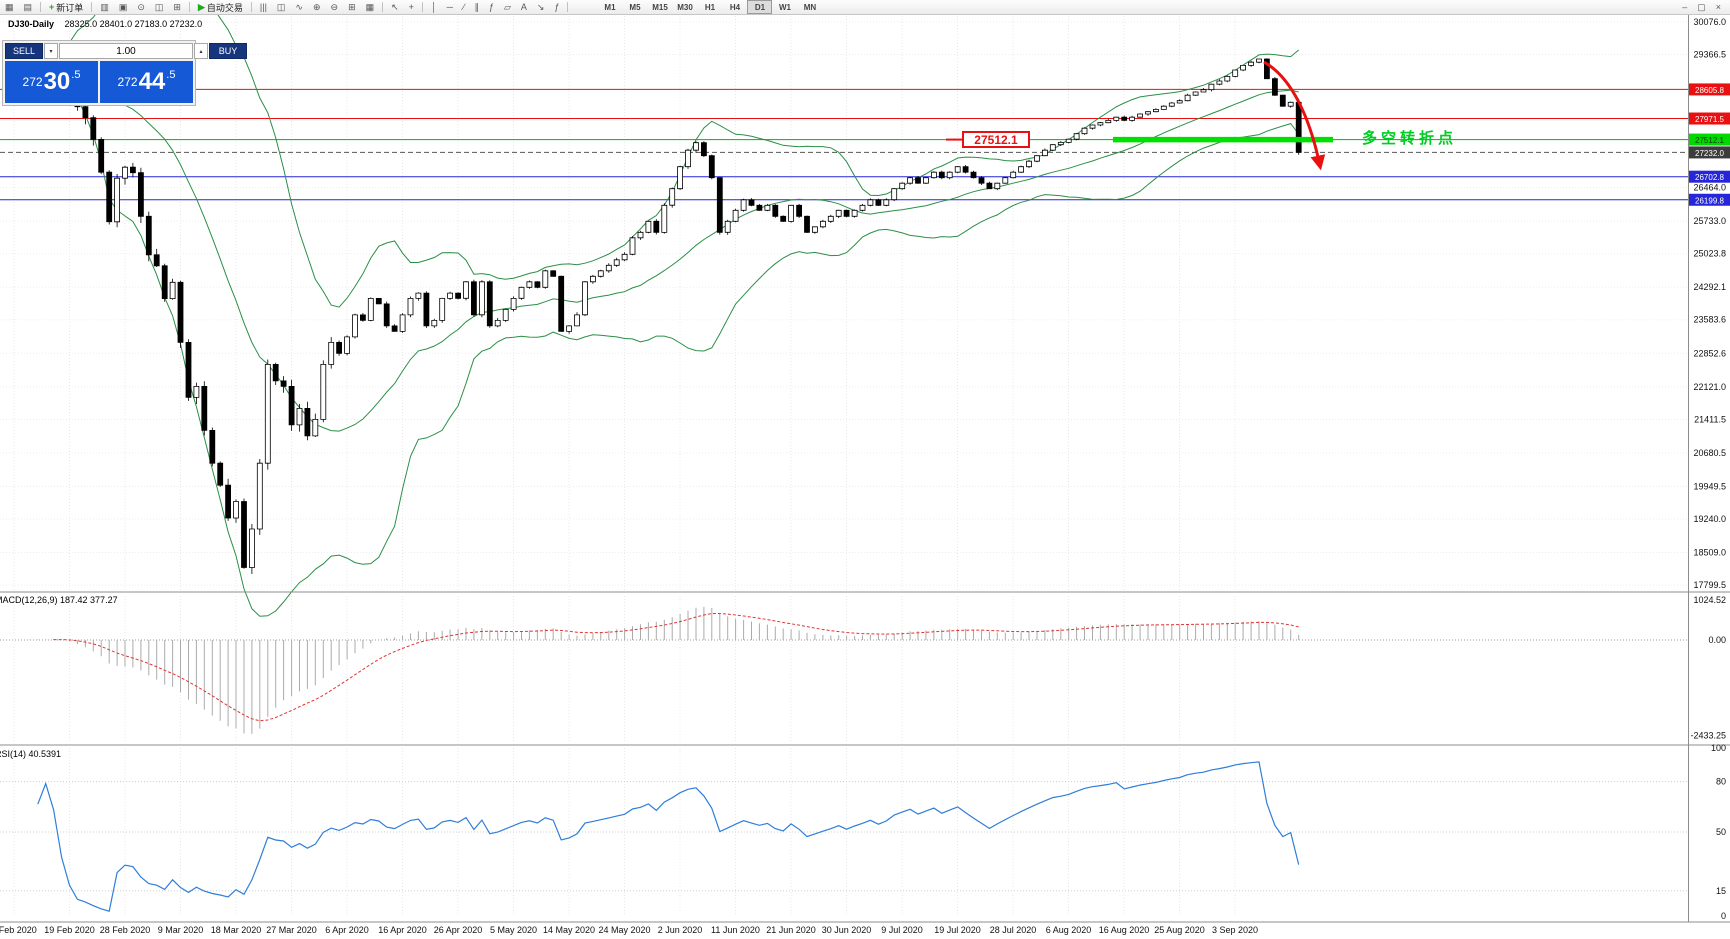 This screenshot has width=1730, height=939. I want to click on horizontal-line-icon: ─, so click(450, 7).